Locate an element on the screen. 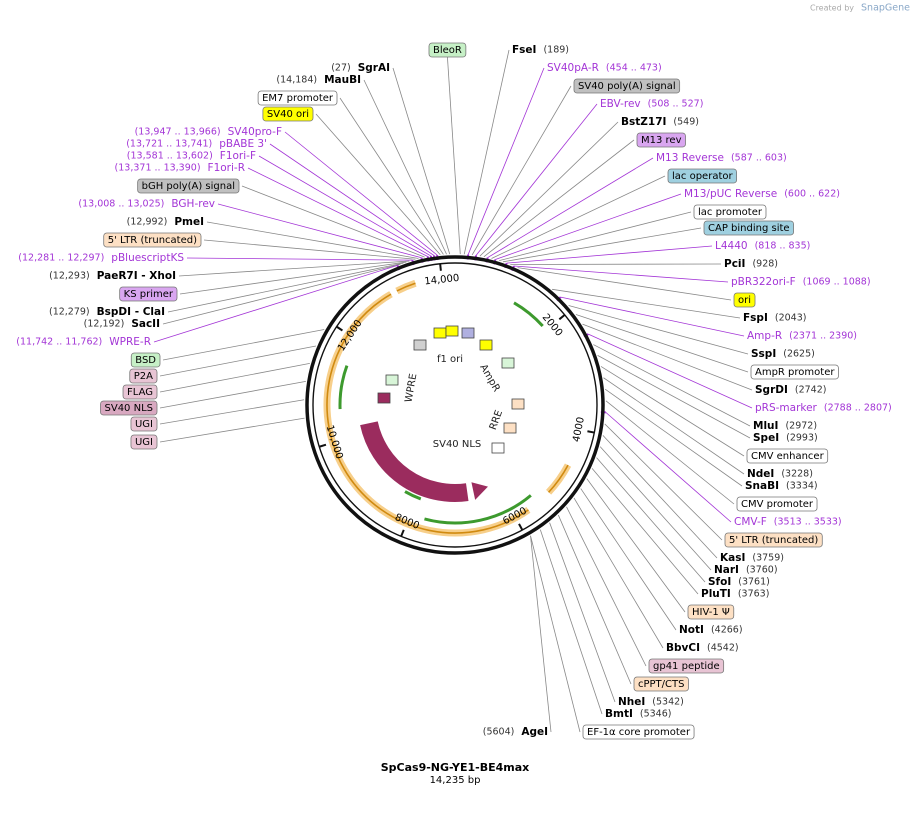 The height and width of the screenshot is (816, 914). feature-label: KS primer is located at coordinates (149, 294).